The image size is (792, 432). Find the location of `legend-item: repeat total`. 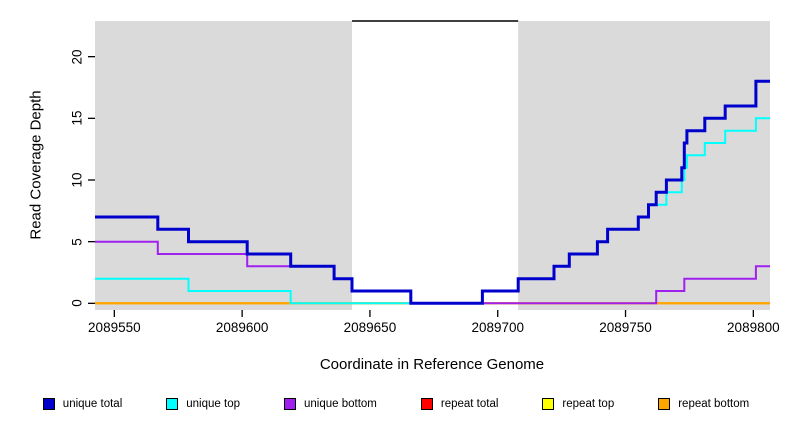

legend-item: repeat total is located at coordinates (459, 404).